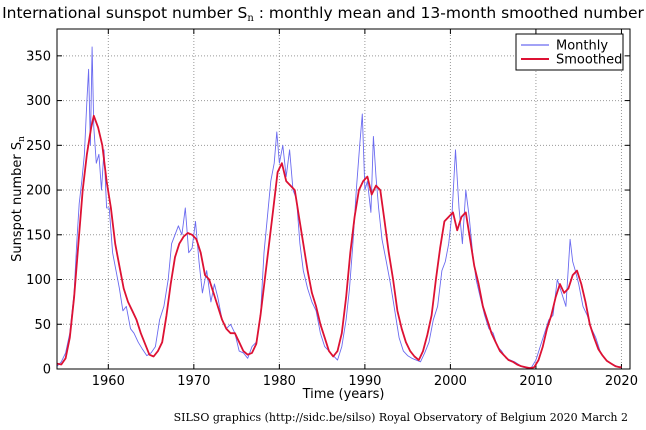 This screenshot has height=430, width=646. I want to click on legend: Monthly Smoothed, so click(569, 52).